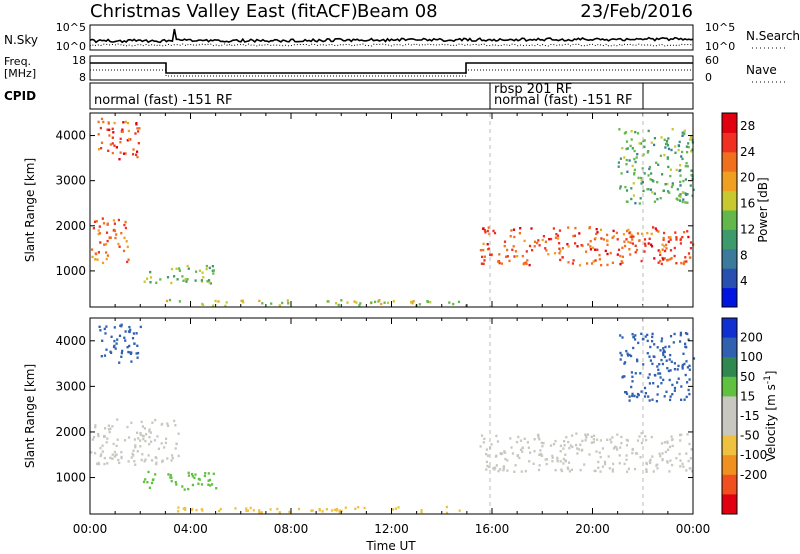 This screenshot has height=554, width=800. Describe the element at coordinates (744, 281) in the screenshot. I see `colorbar-tick-label: 4` at that location.